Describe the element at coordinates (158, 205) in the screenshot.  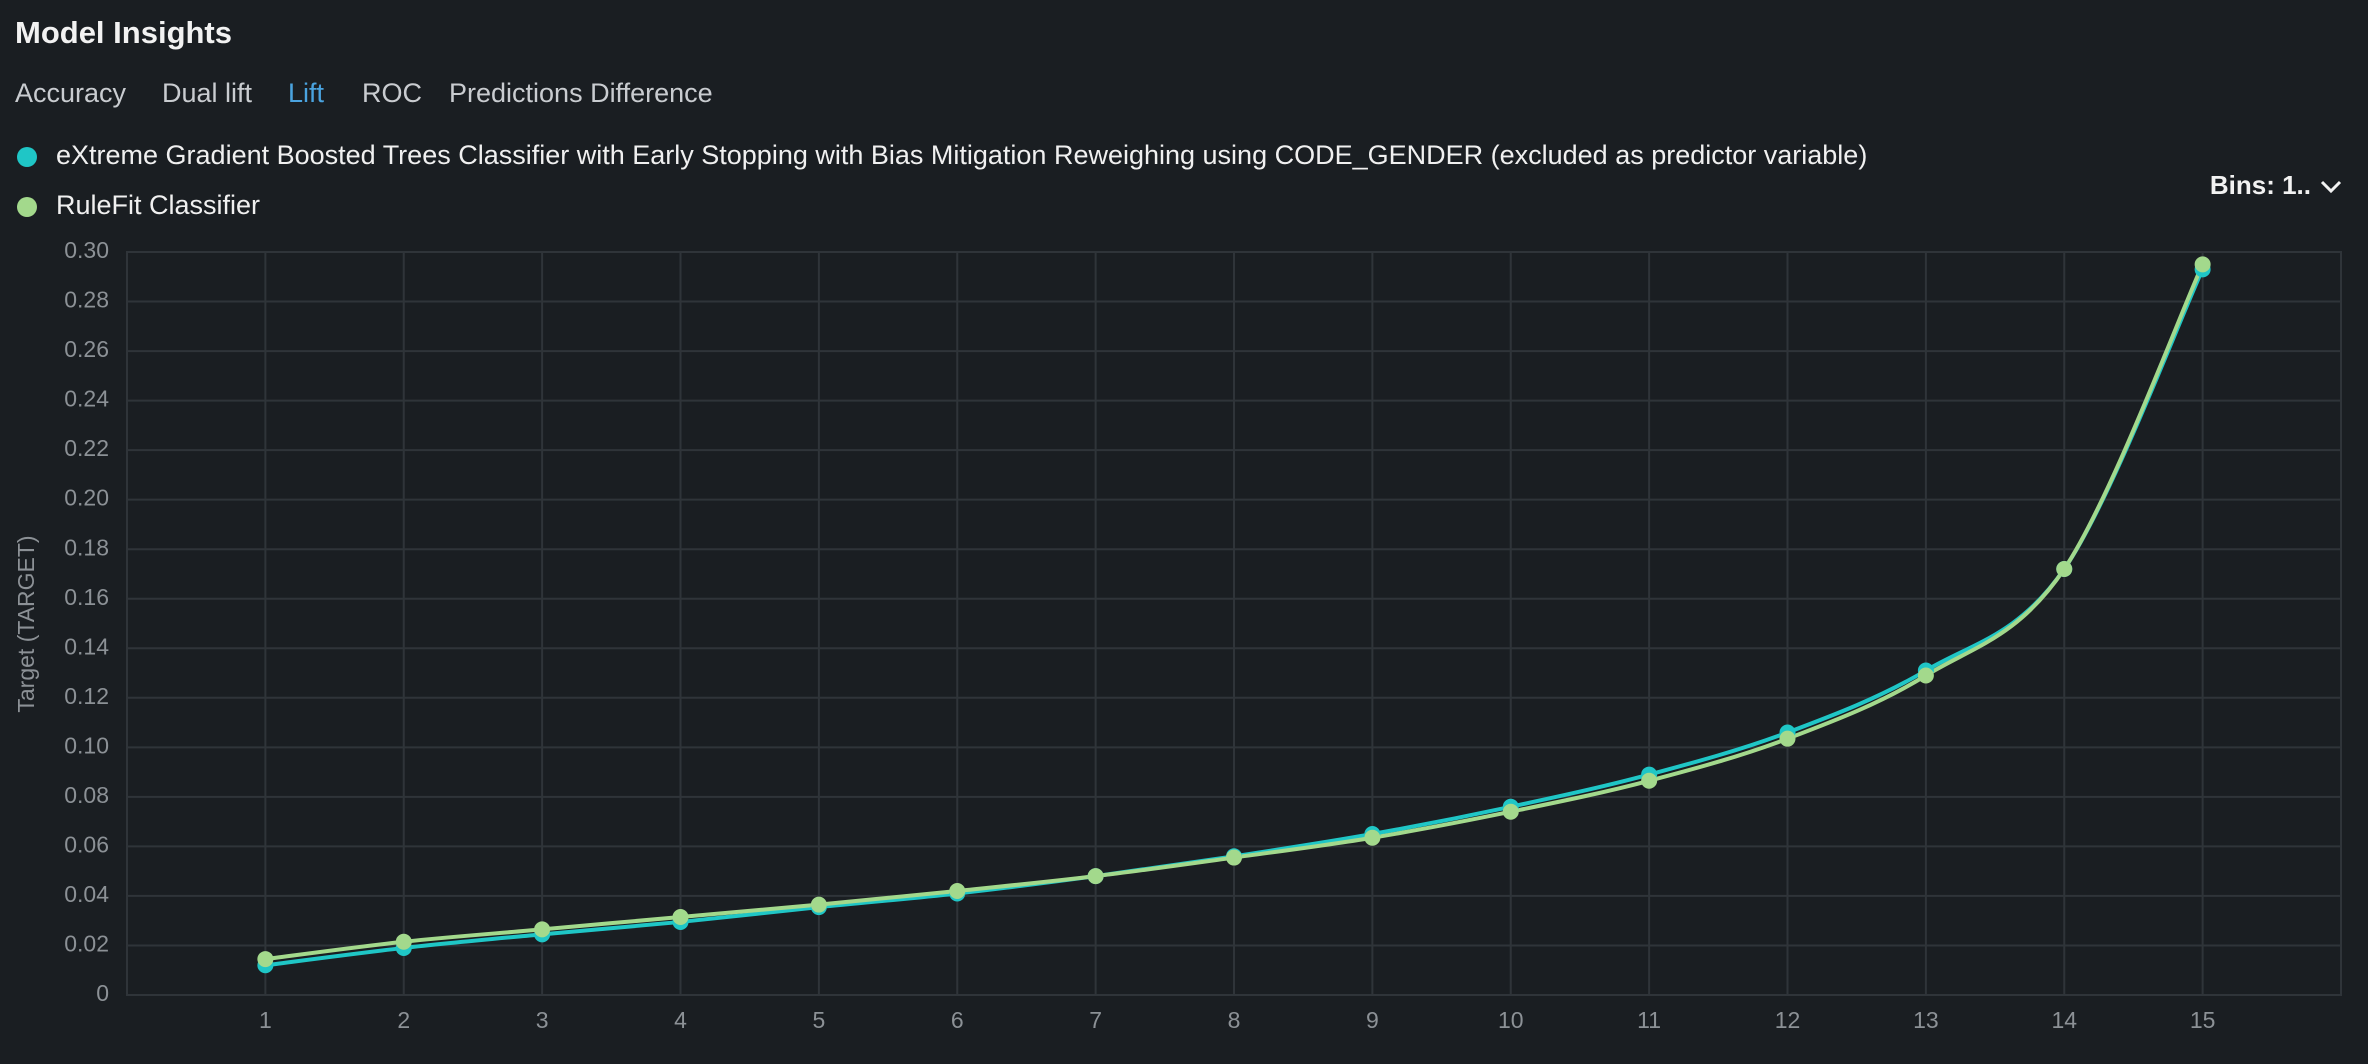
I see `legend-text: RuleFit Classifier` at that location.